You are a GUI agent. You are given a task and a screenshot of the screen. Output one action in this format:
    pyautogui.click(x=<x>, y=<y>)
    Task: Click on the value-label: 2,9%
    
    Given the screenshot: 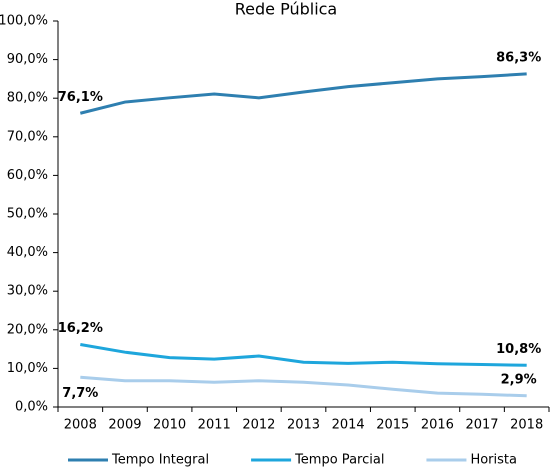 What is the action you would take?
    pyautogui.click(x=519, y=379)
    